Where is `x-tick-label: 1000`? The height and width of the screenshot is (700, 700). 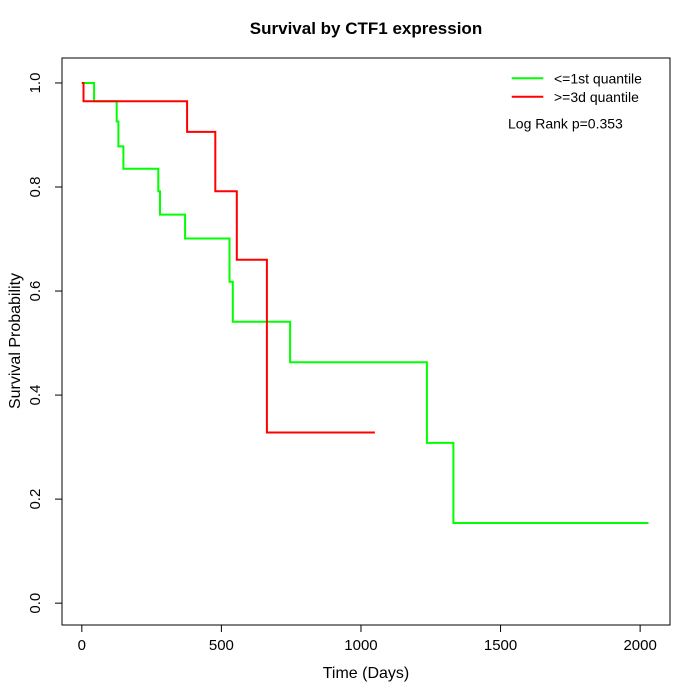 x-tick-label: 1000 is located at coordinates (360, 645).